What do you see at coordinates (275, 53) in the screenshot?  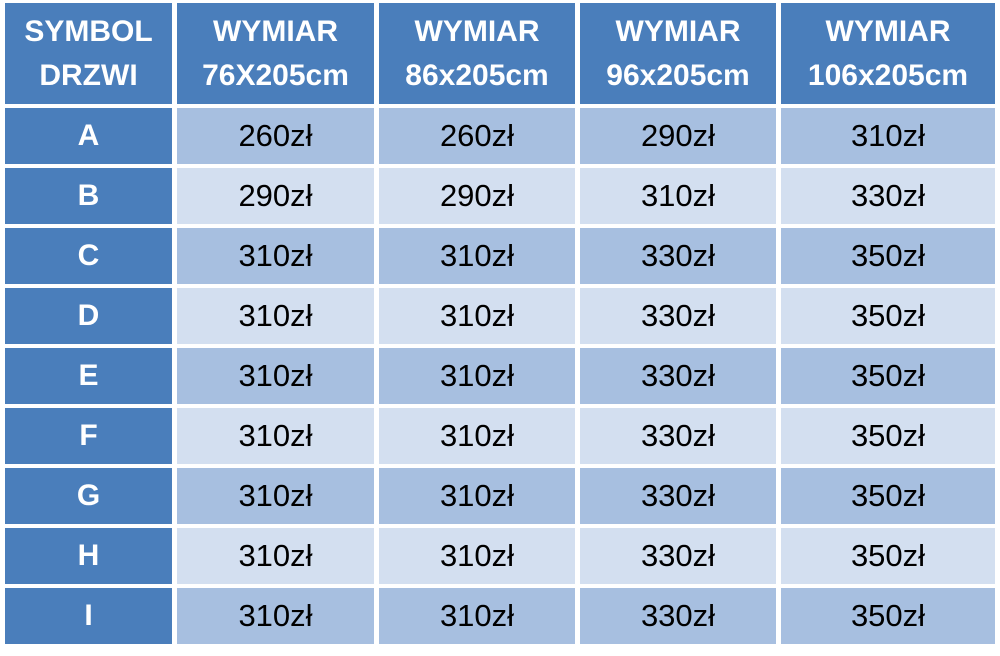 I see `header-cell: WYMIAR 76X205cm` at bounding box center [275, 53].